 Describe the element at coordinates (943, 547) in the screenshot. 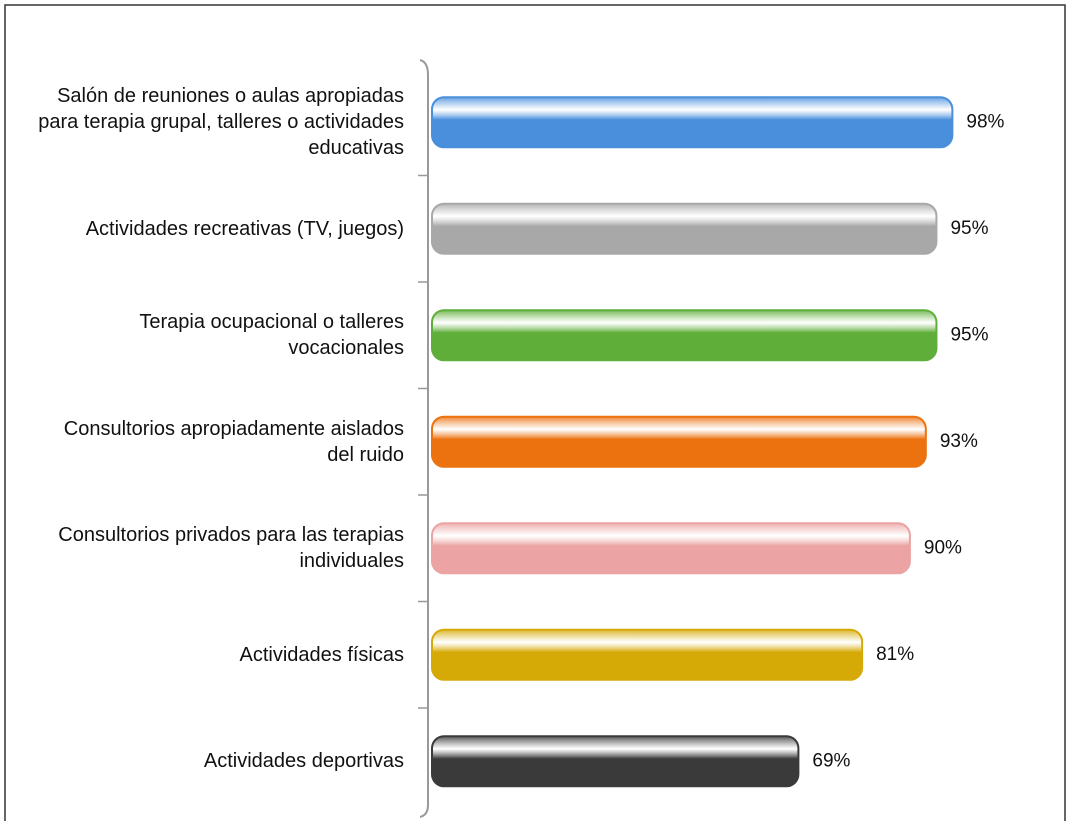

I see `value-label: 90%` at that location.